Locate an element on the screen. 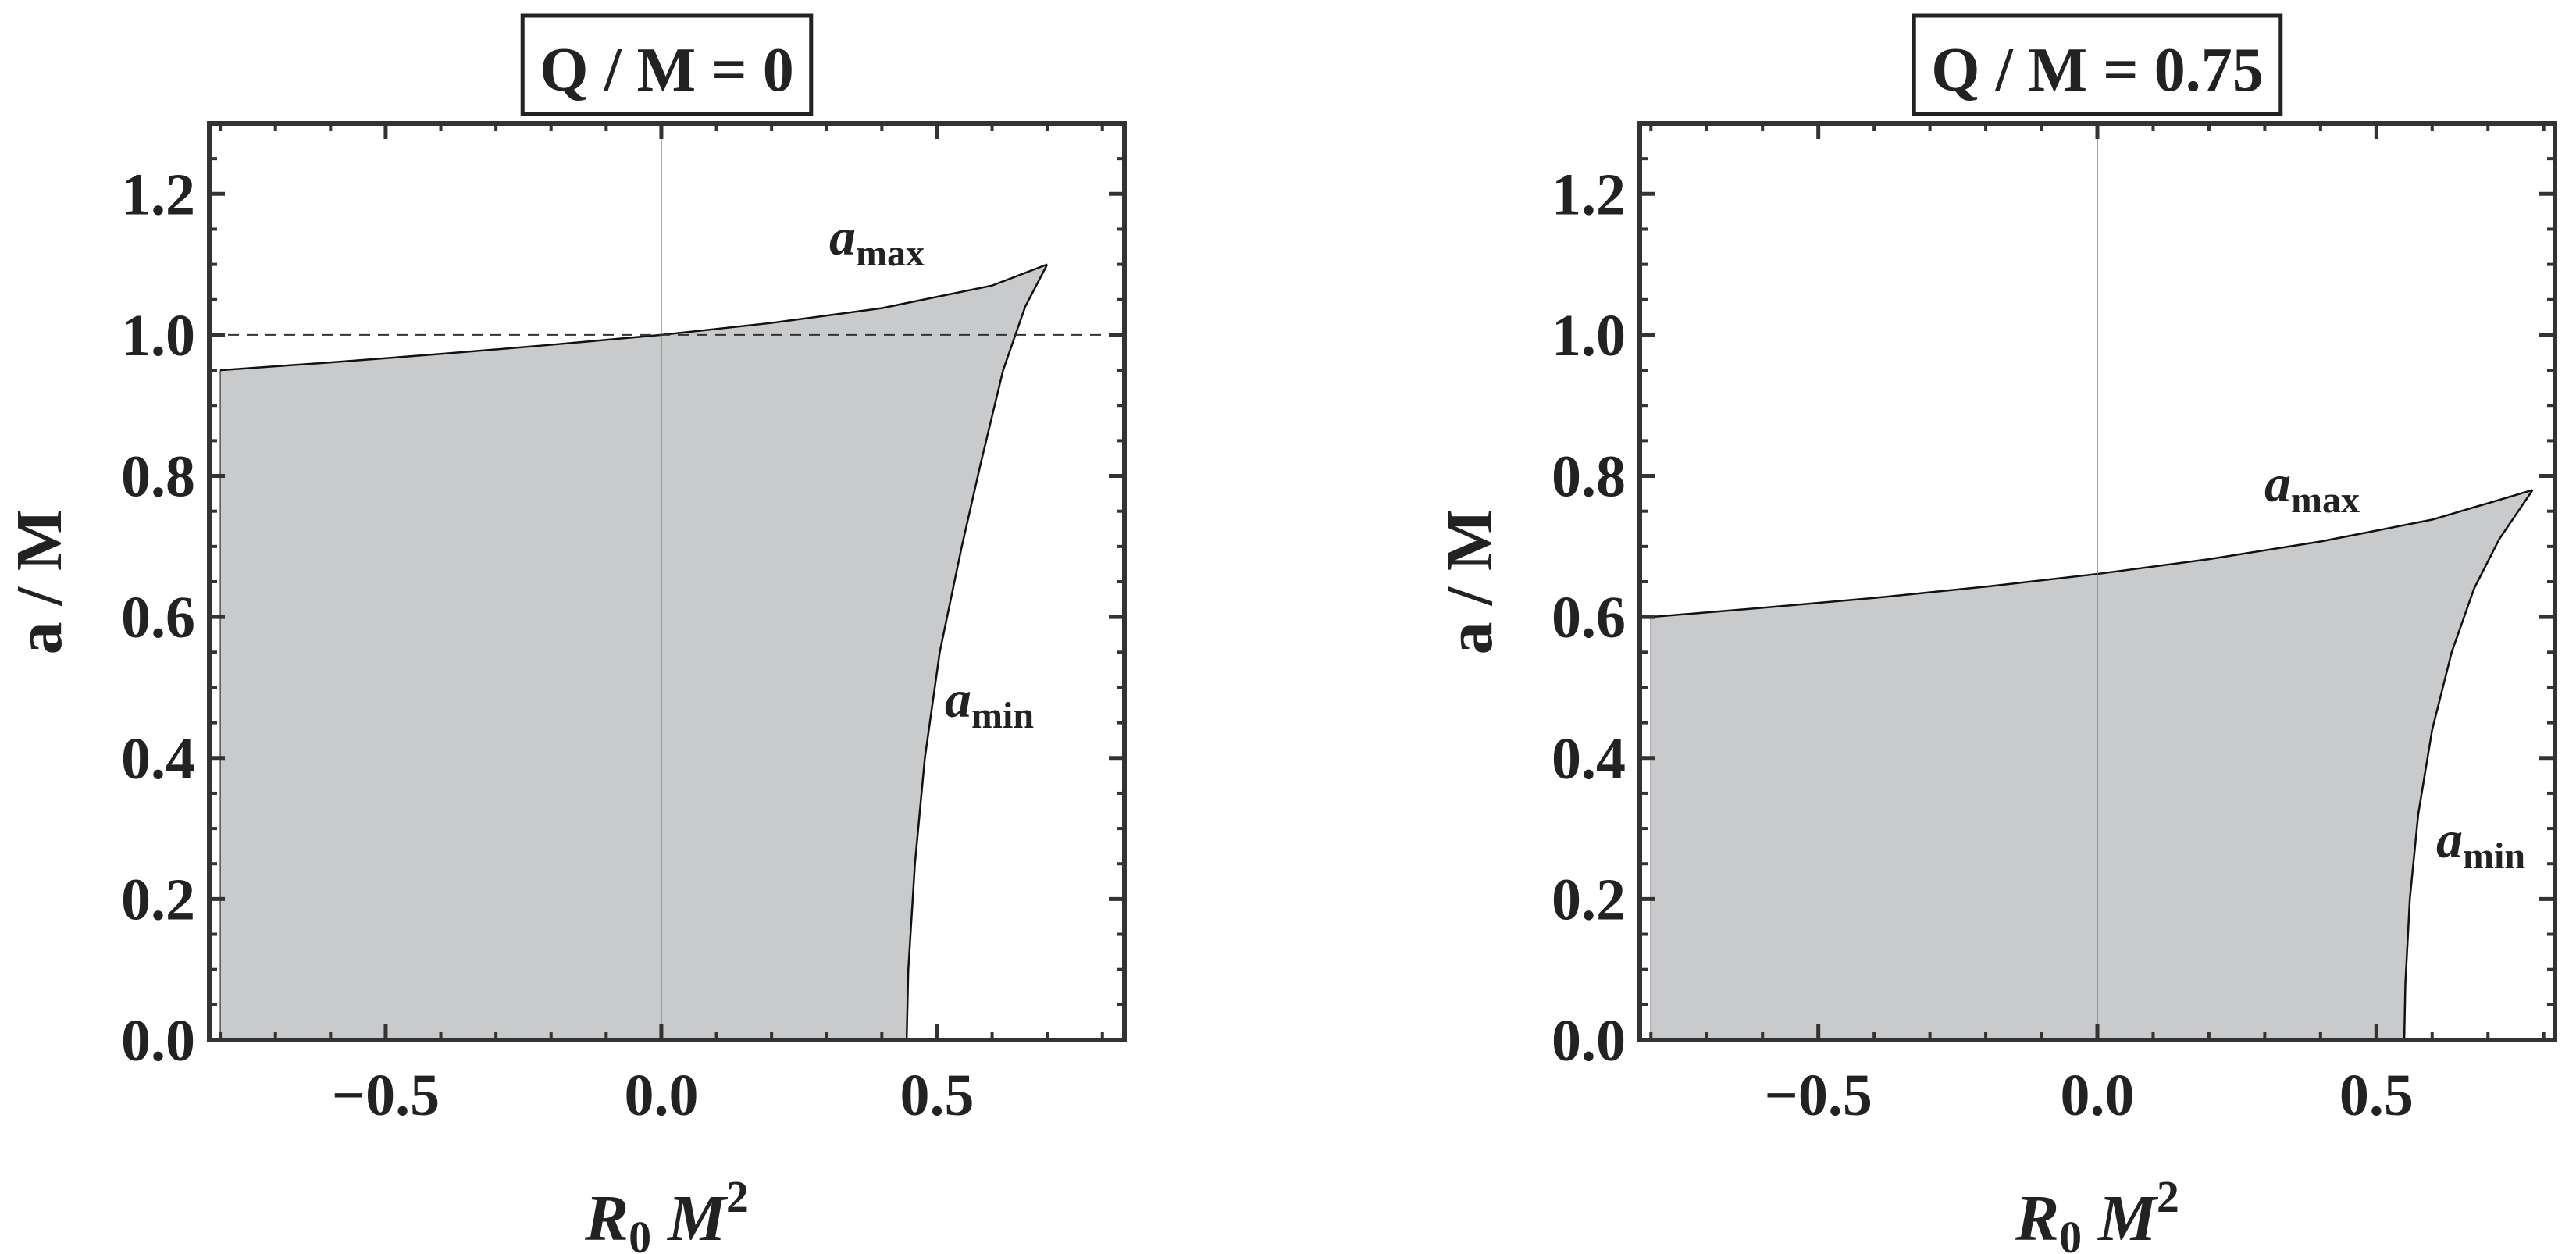  chart-title: Q / M = 0 is located at coordinates (667, 70).